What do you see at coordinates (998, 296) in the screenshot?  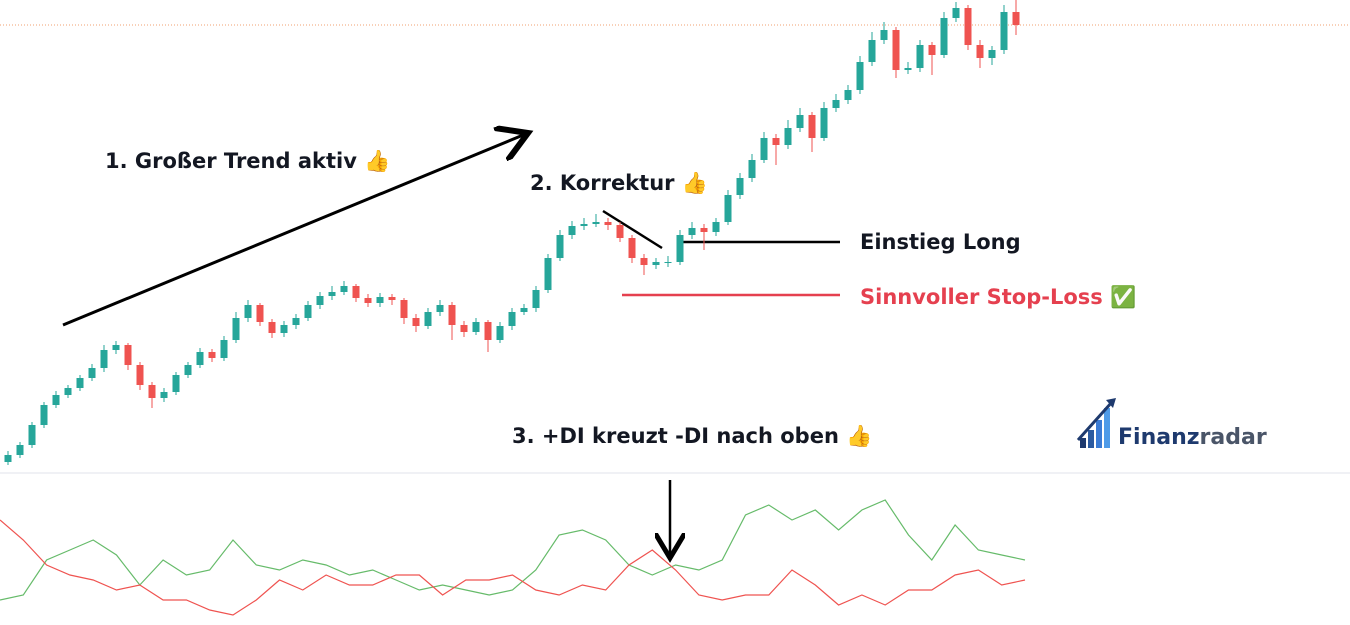 I see `annotation: Sinnvoller Stop-Loss ✅` at bounding box center [998, 296].